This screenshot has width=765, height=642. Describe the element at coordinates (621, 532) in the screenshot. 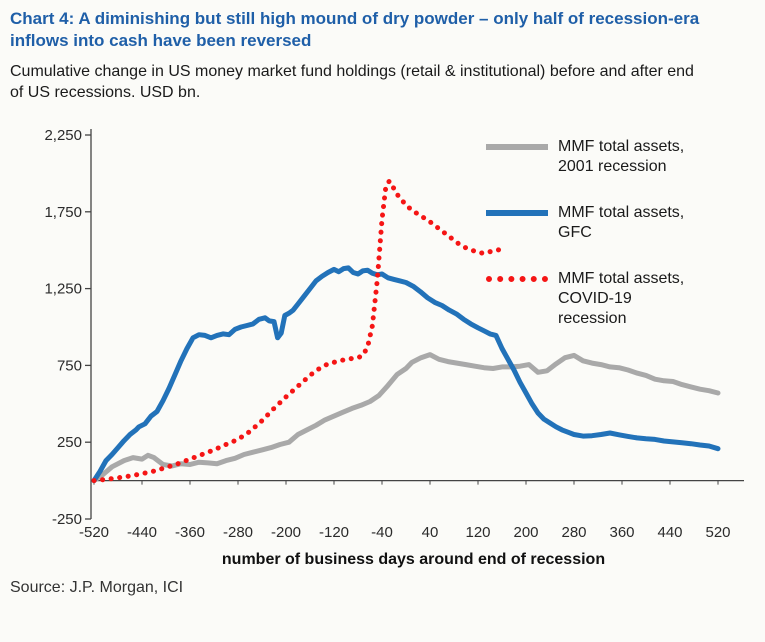

I see `x-tick-label: 360` at that location.